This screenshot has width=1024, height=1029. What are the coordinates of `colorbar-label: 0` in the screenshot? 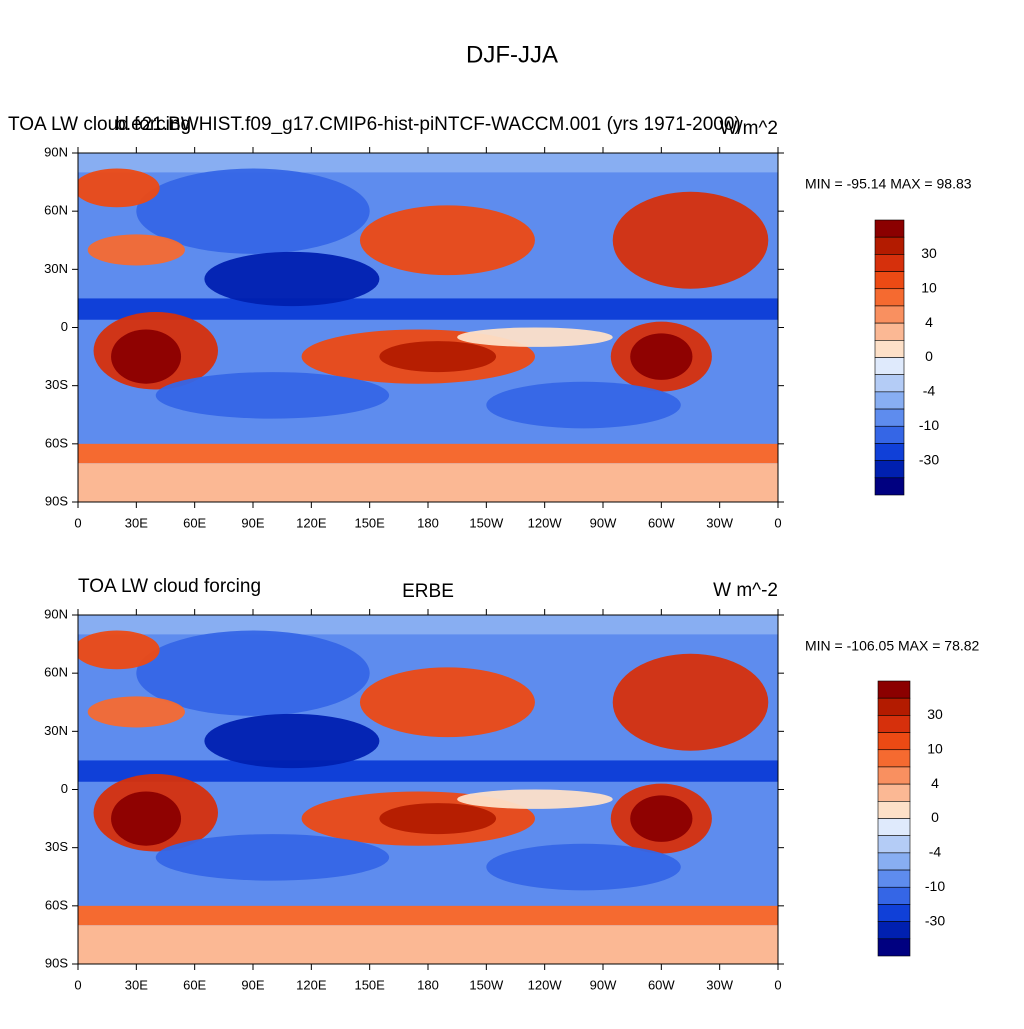 It's located at (935, 817).